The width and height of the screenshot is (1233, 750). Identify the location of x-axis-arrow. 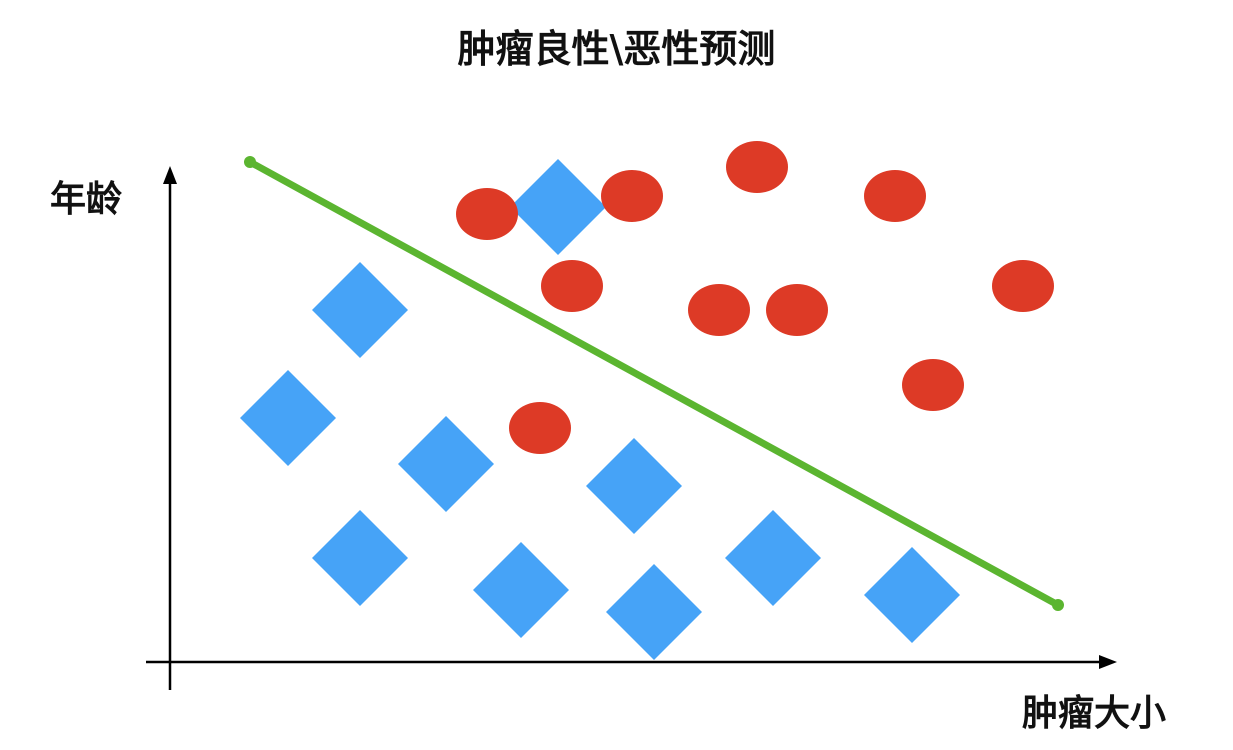
(1108, 662).